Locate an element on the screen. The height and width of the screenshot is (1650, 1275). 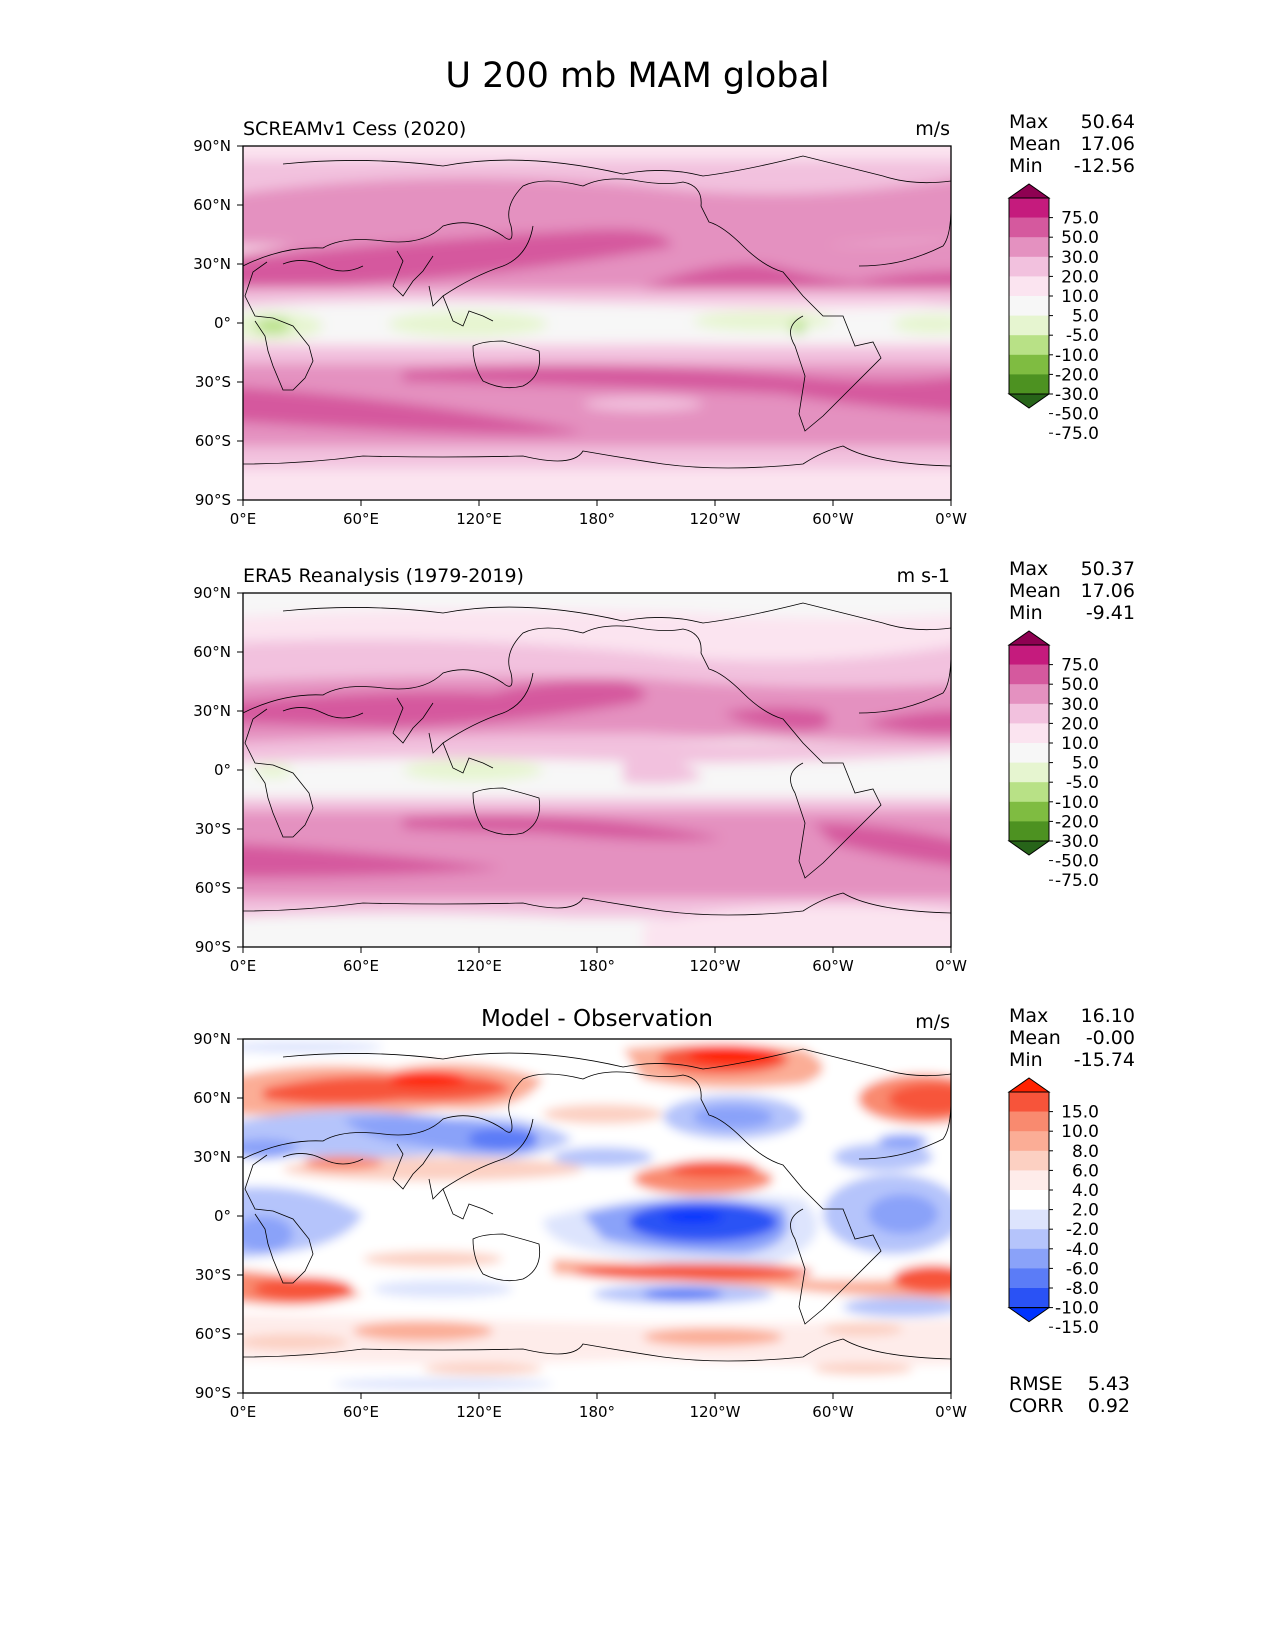
colorbar-tick-label: -5.0 is located at coordinates (1082, 336).